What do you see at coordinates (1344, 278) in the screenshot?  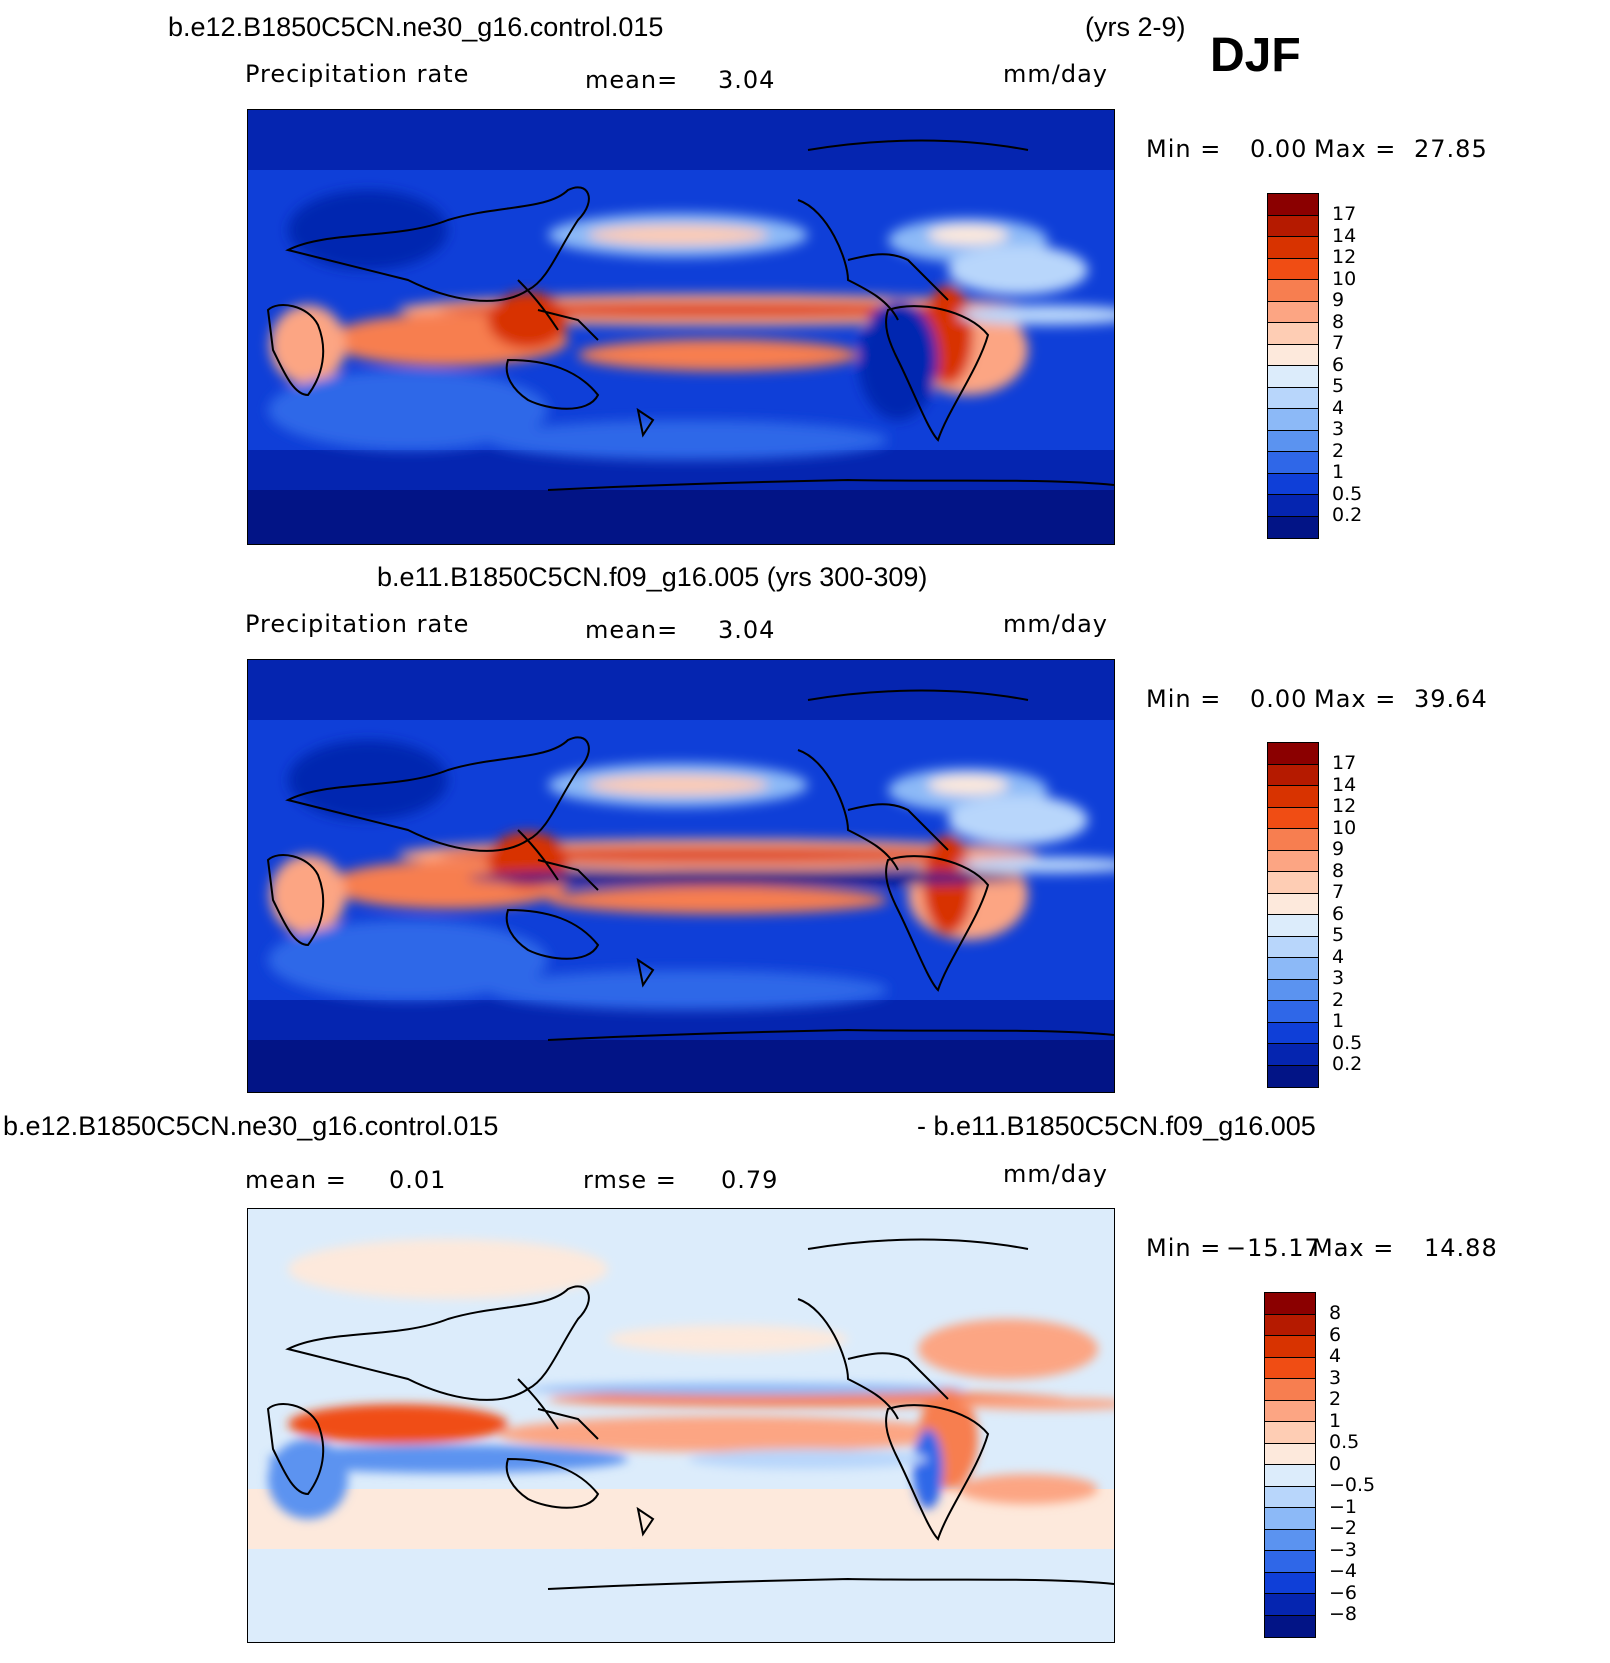 I see `colorbar-tick-label: 10` at bounding box center [1344, 278].